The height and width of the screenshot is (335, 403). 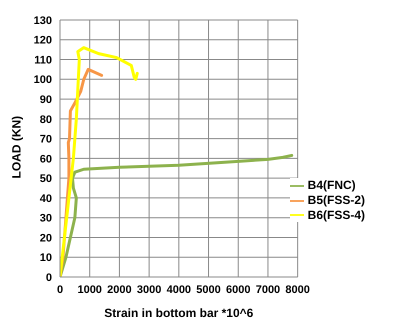 What do you see at coordinates (238, 290) in the screenshot?
I see `x-tick-label: 6000` at bounding box center [238, 290].